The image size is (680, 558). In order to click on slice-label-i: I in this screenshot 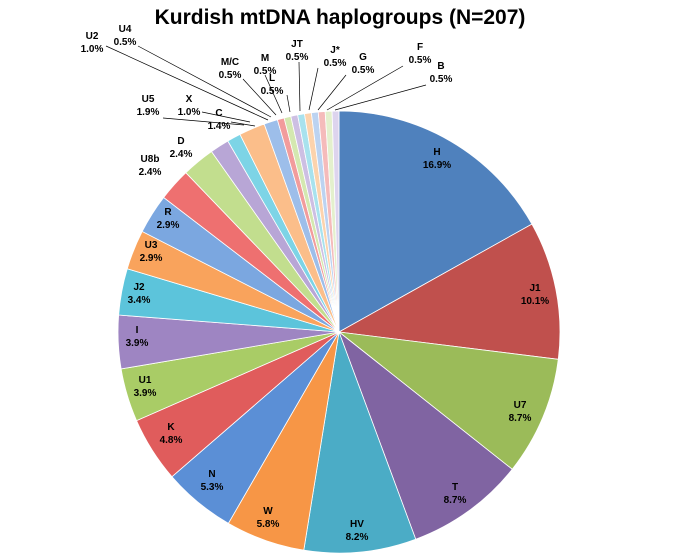, I will do `click(137, 330)`.